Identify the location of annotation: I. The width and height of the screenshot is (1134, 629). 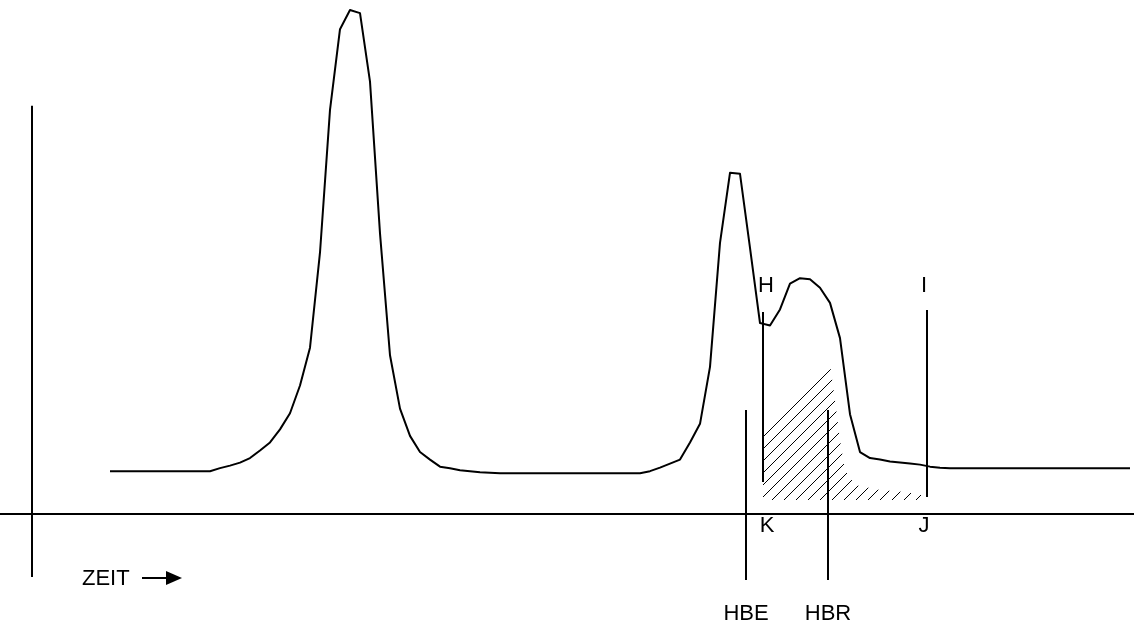
(924, 285).